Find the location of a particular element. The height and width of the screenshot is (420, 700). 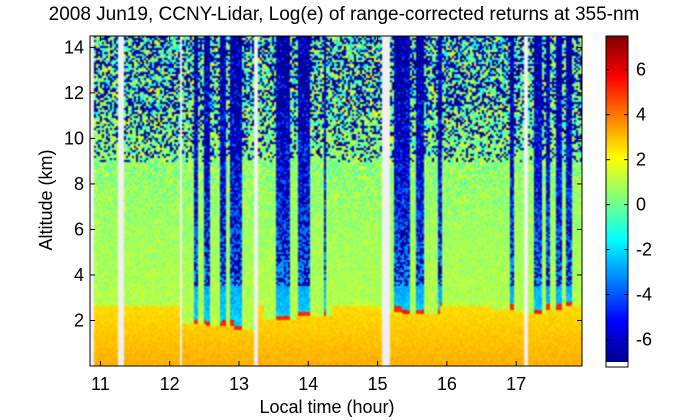

y-axis-label: Altitude (km) is located at coordinates (46, 199).